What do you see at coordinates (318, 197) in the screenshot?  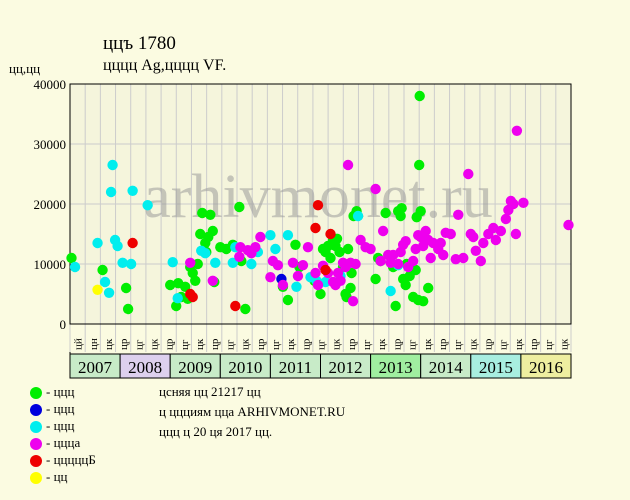 I see `watermark: arhivmonet.ru` at bounding box center [318, 197].